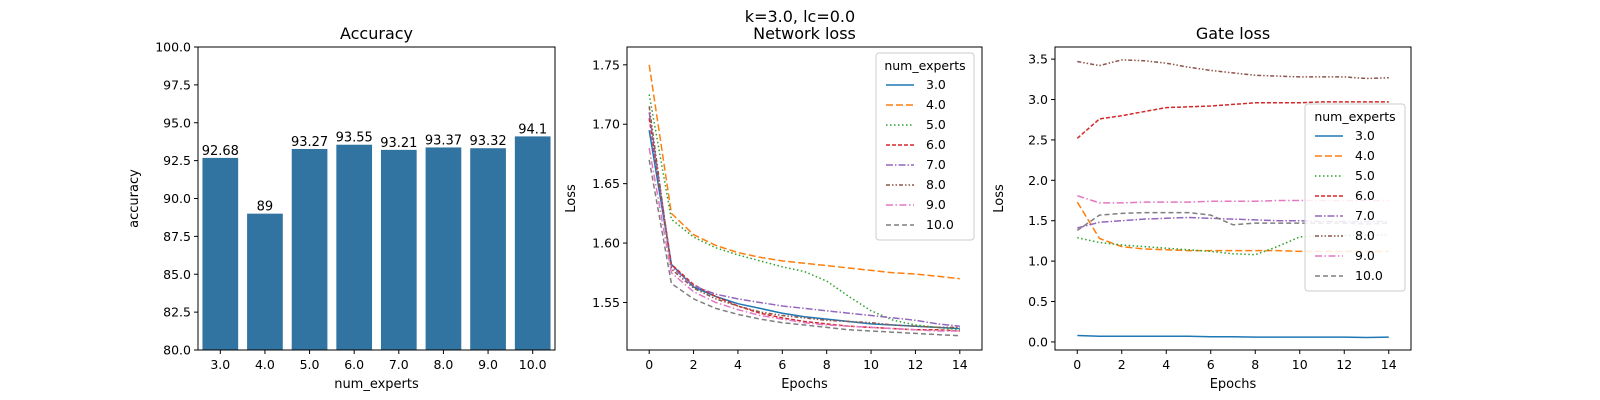  Describe the element at coordinates (173, 47) in the screenshot. I see `y-tick-label: 100.0` at that location.